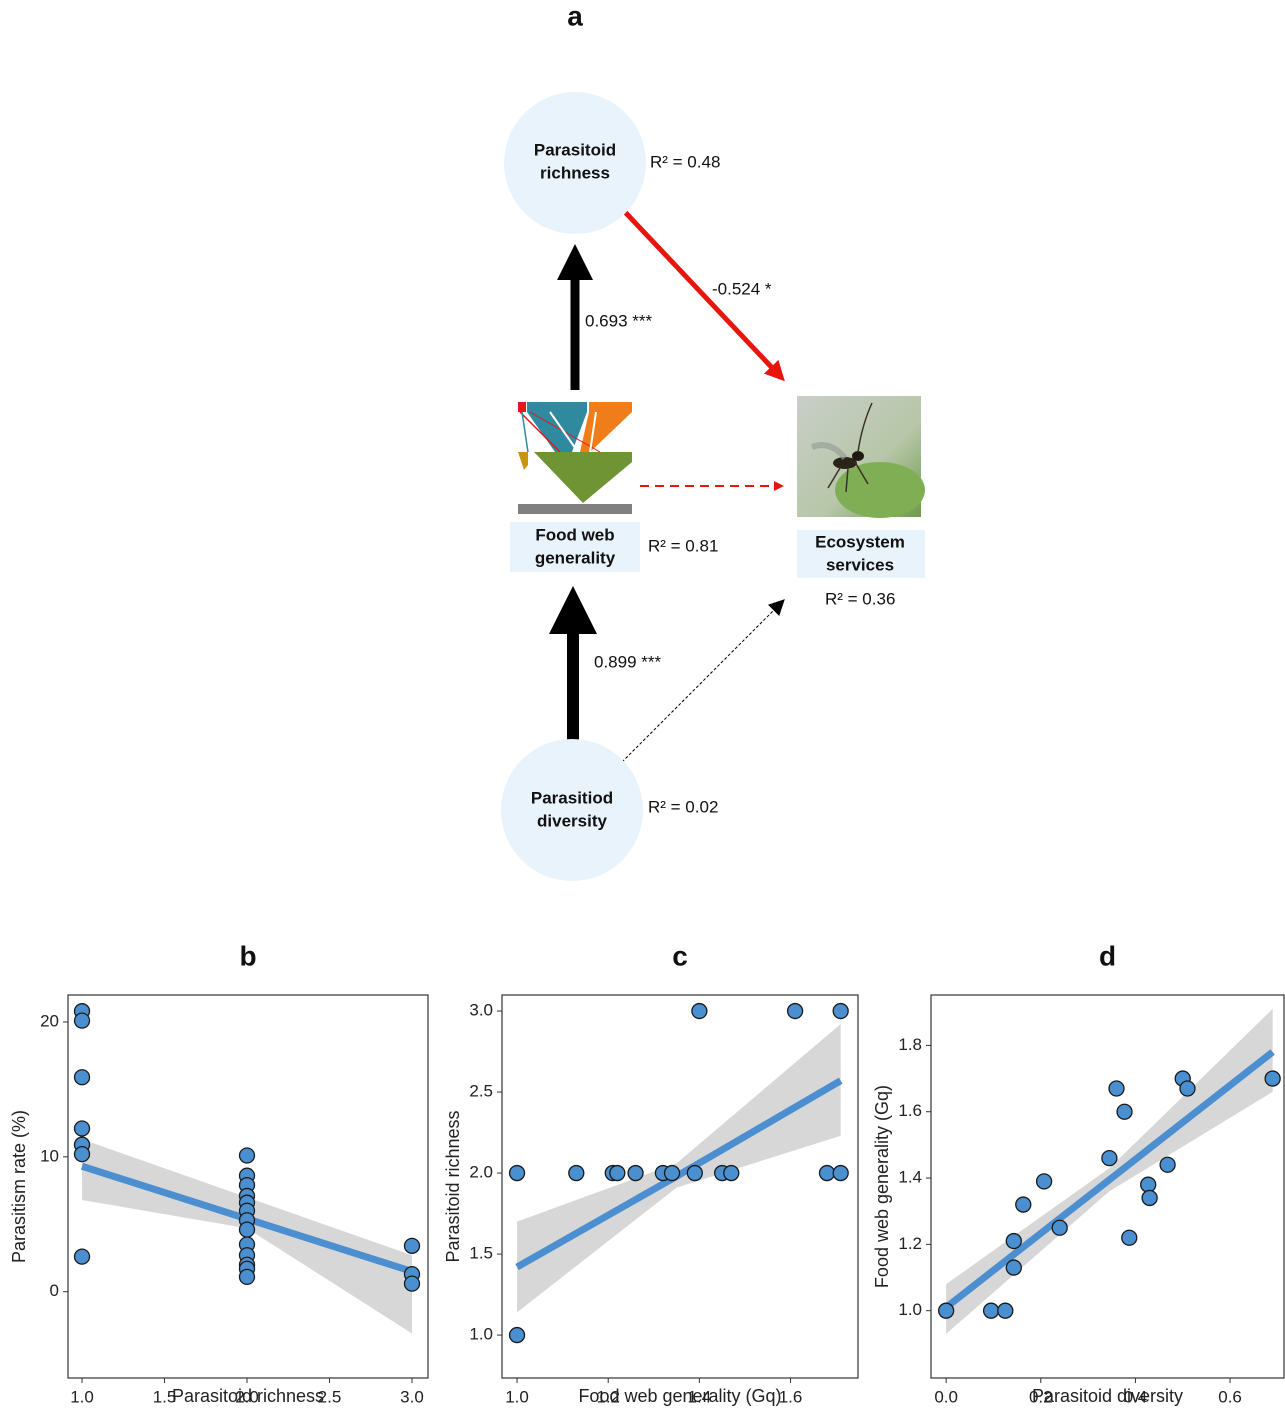  What do you see at coordinates (700, 1396) in the screenshot?
I see `x-tick-label: 1.4` at bounding box center [700, 1396].